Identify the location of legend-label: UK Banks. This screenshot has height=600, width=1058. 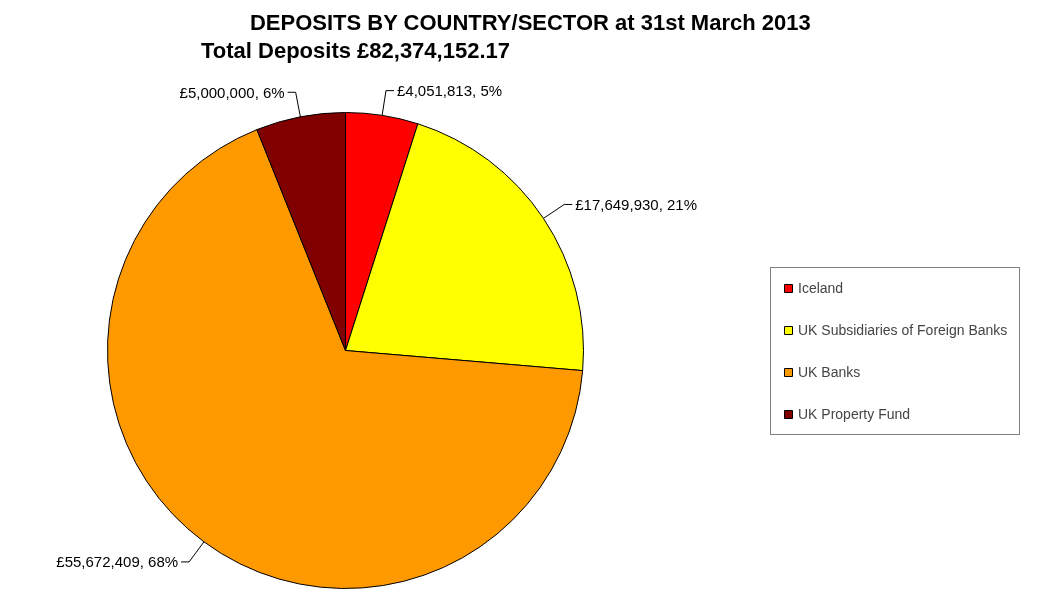
(829, 372).